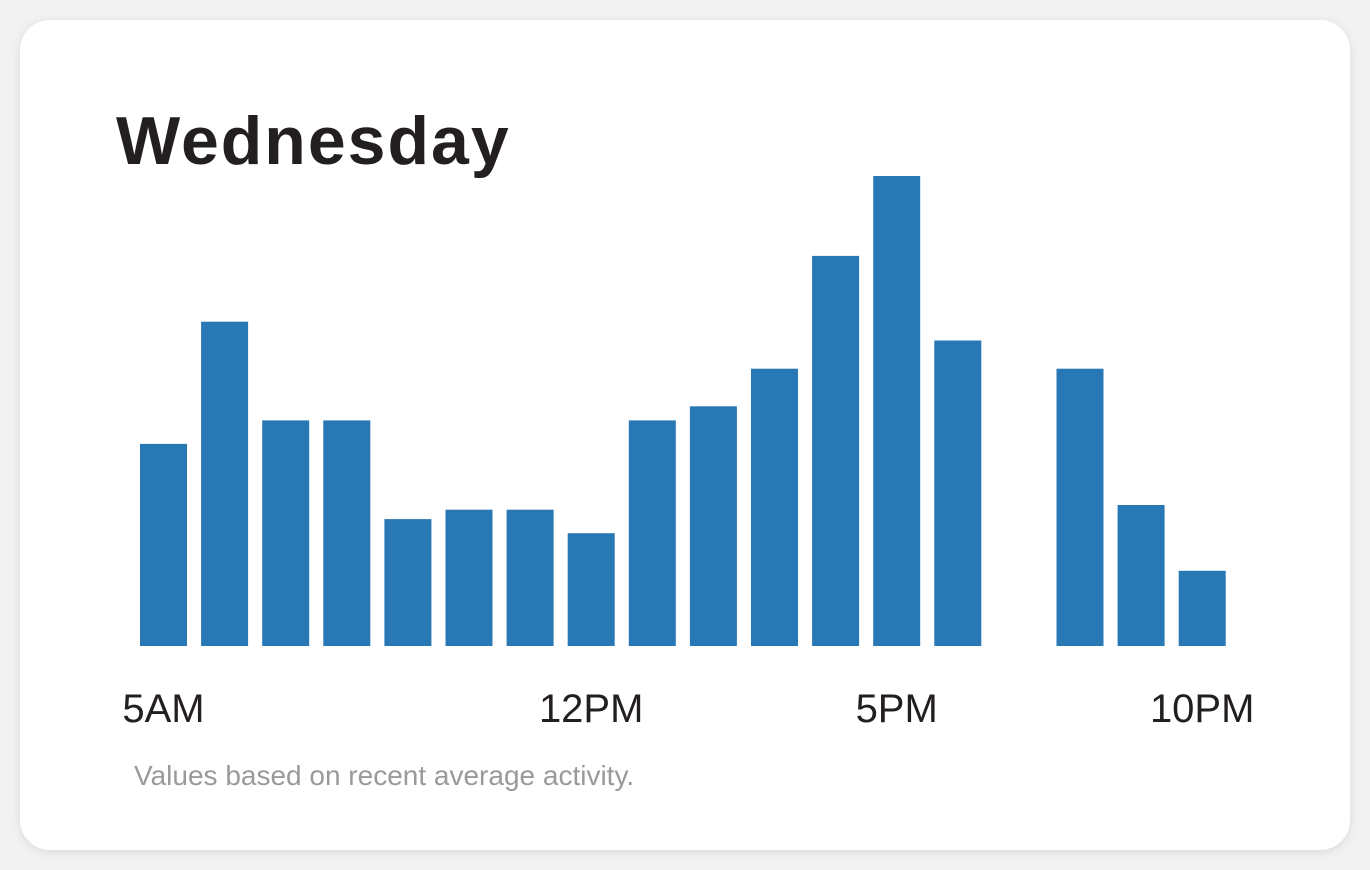 Image resolution: width=1370 pixels, height=870 pixels. I want to click on x-axis-ticks: 5AM 12PM 5PM 10PM, so click(688, 709).